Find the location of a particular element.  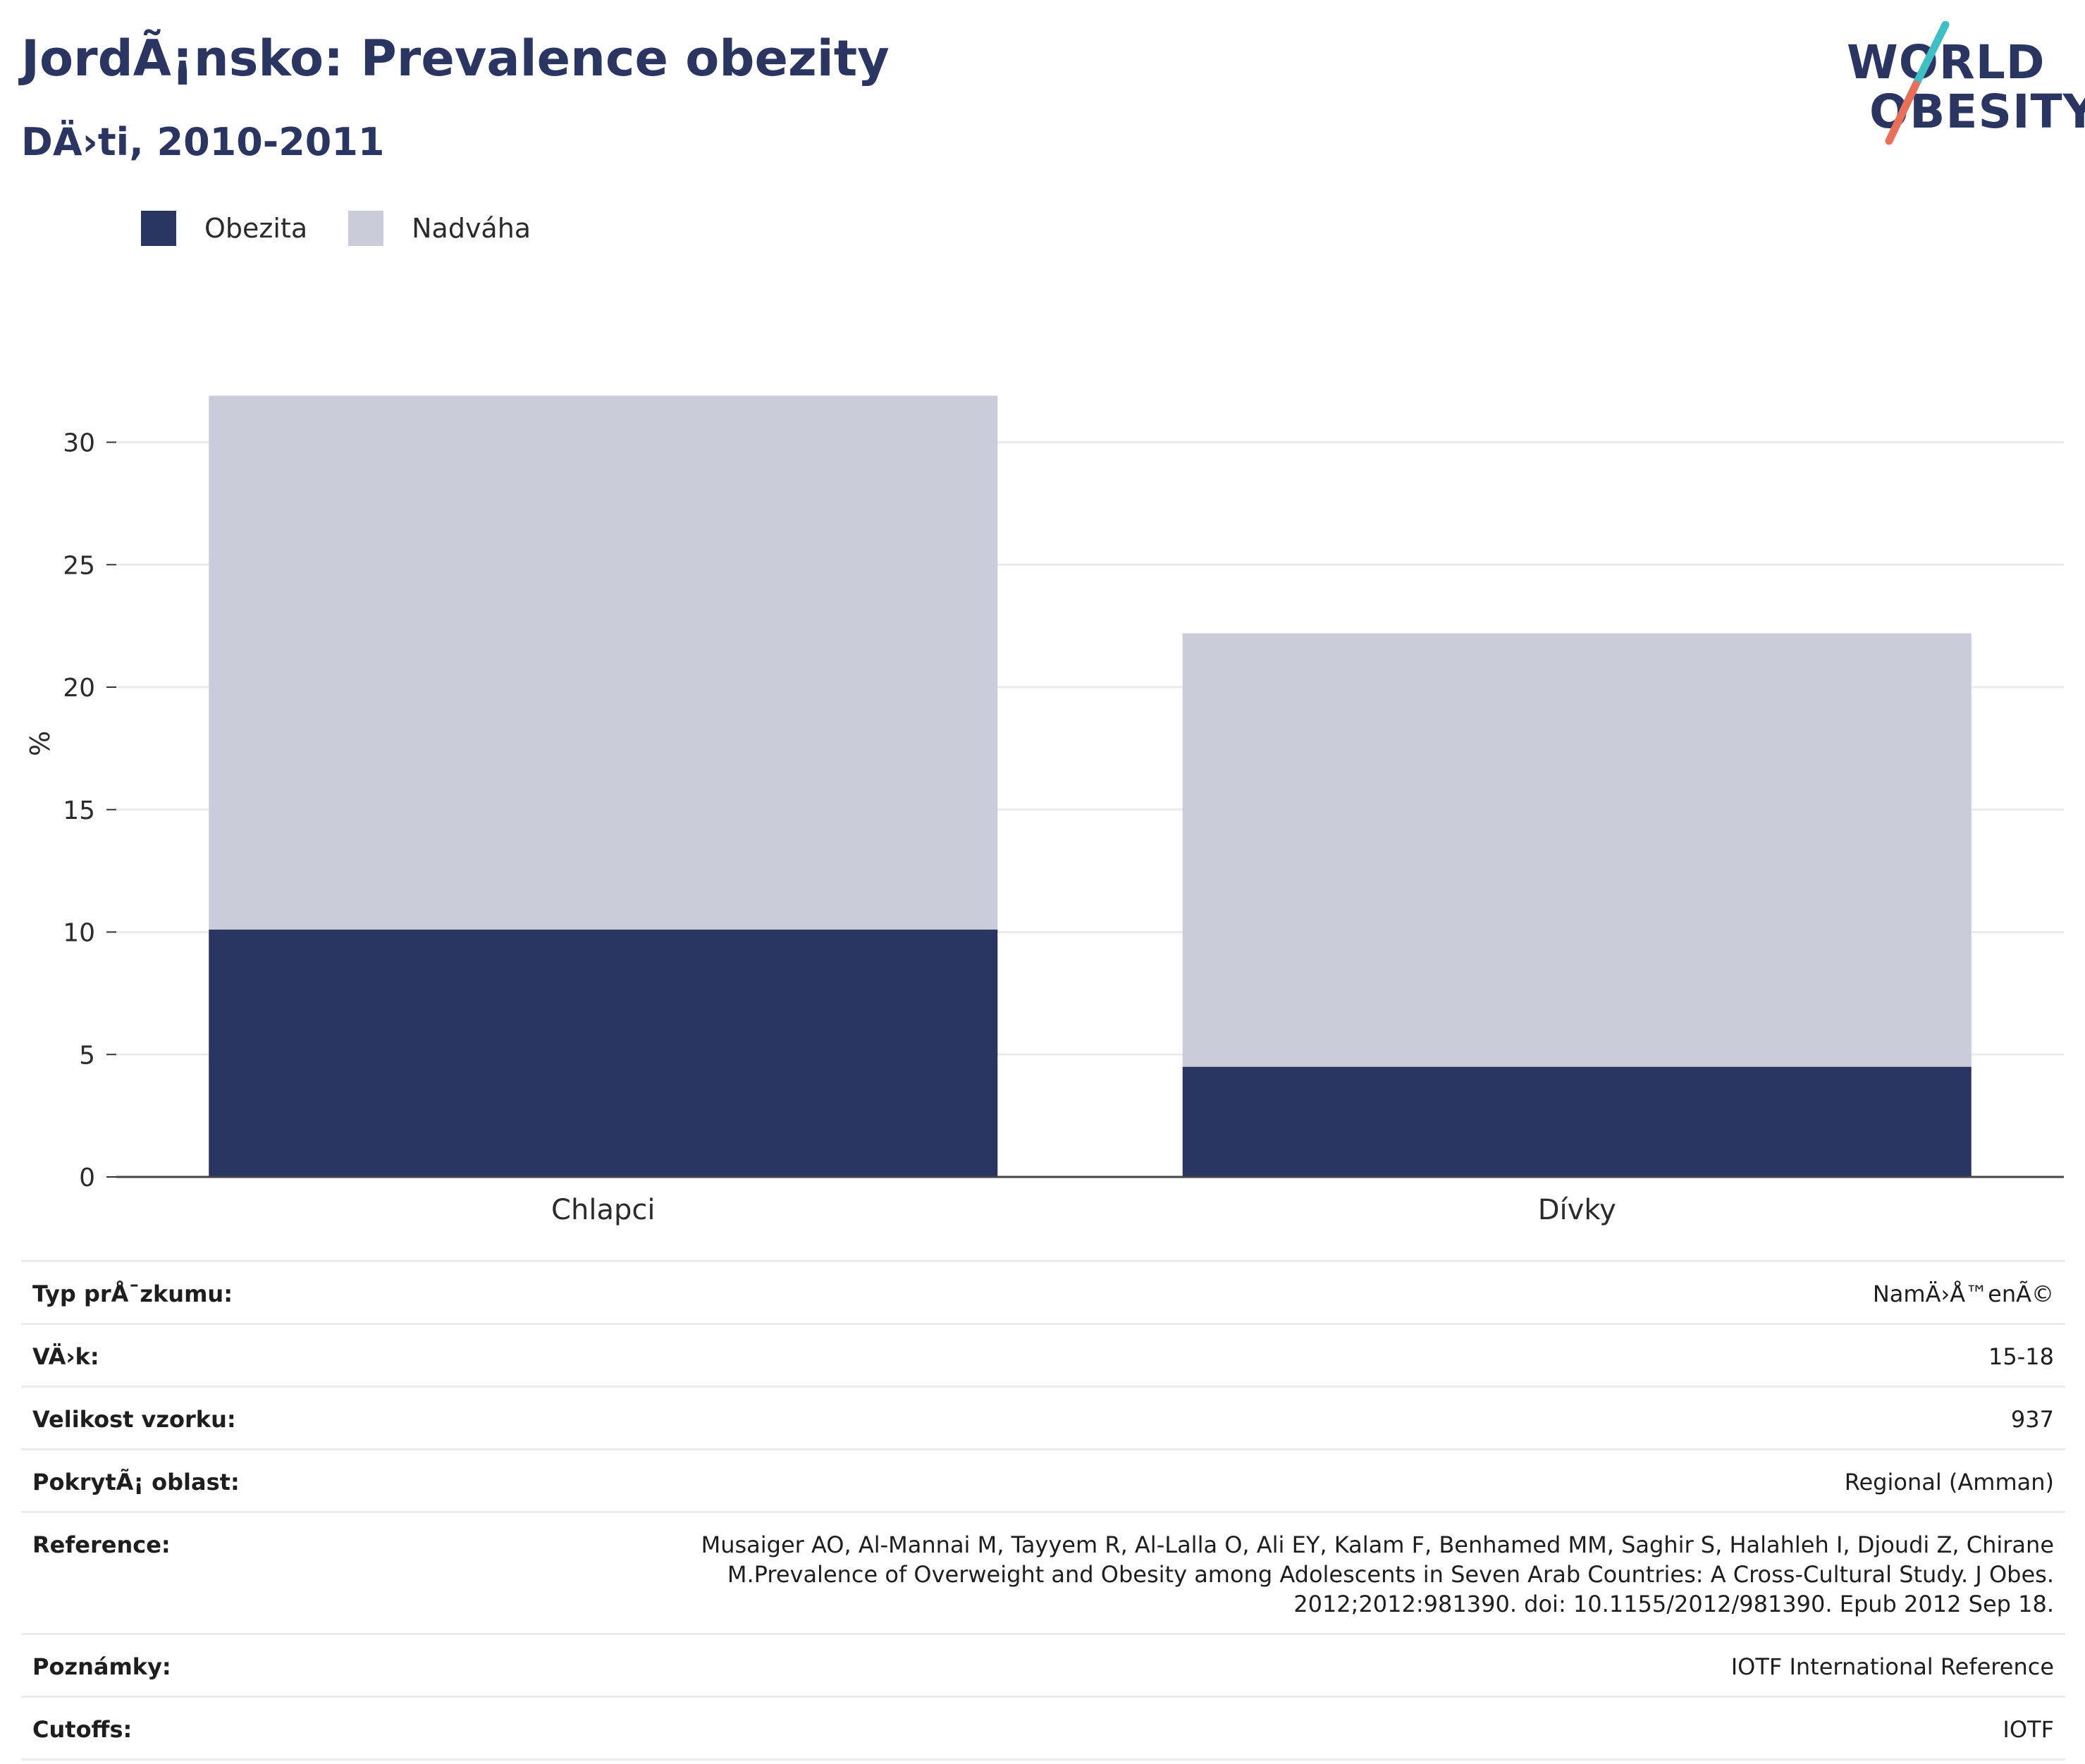

info-value: Regional (Amman) is located at coordinates (1949, 1482).